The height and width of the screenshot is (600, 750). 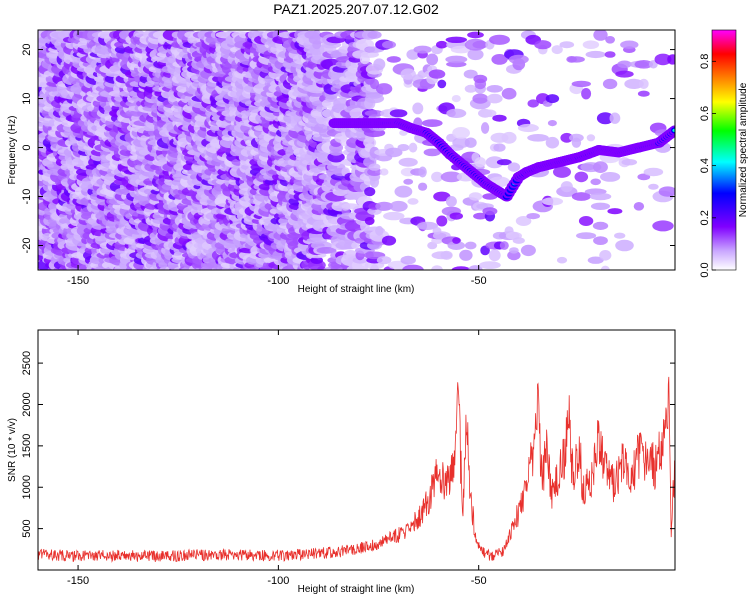 What do you see at coordinates (705, 165) in the screenshot?
I see `colorbar-tick-label: 0.4` at bounding box center [705, 165].